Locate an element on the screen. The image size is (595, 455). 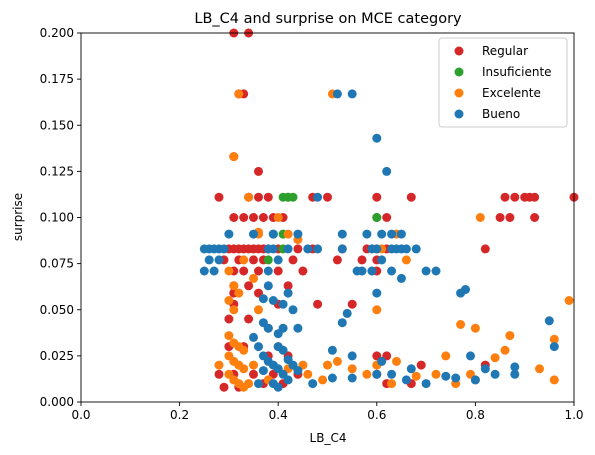
y-tick-label: 0.075 is located at coordinates (57, 264).